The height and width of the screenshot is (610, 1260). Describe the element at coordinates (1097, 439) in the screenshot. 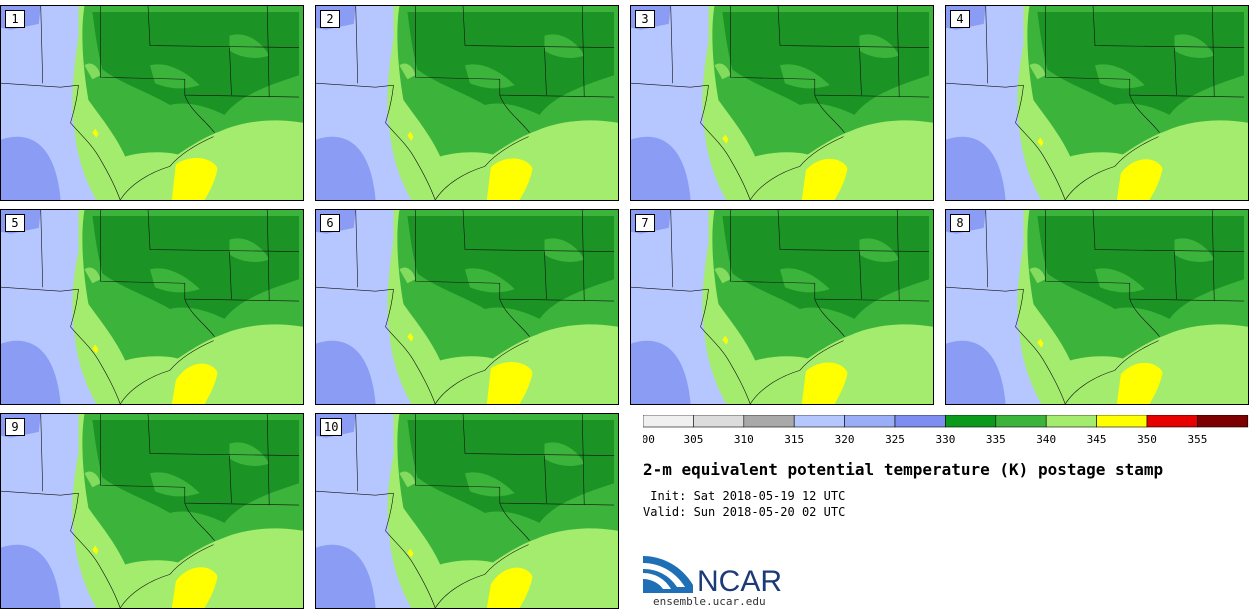

I see `colorbar-tick-label: 345` at that location.